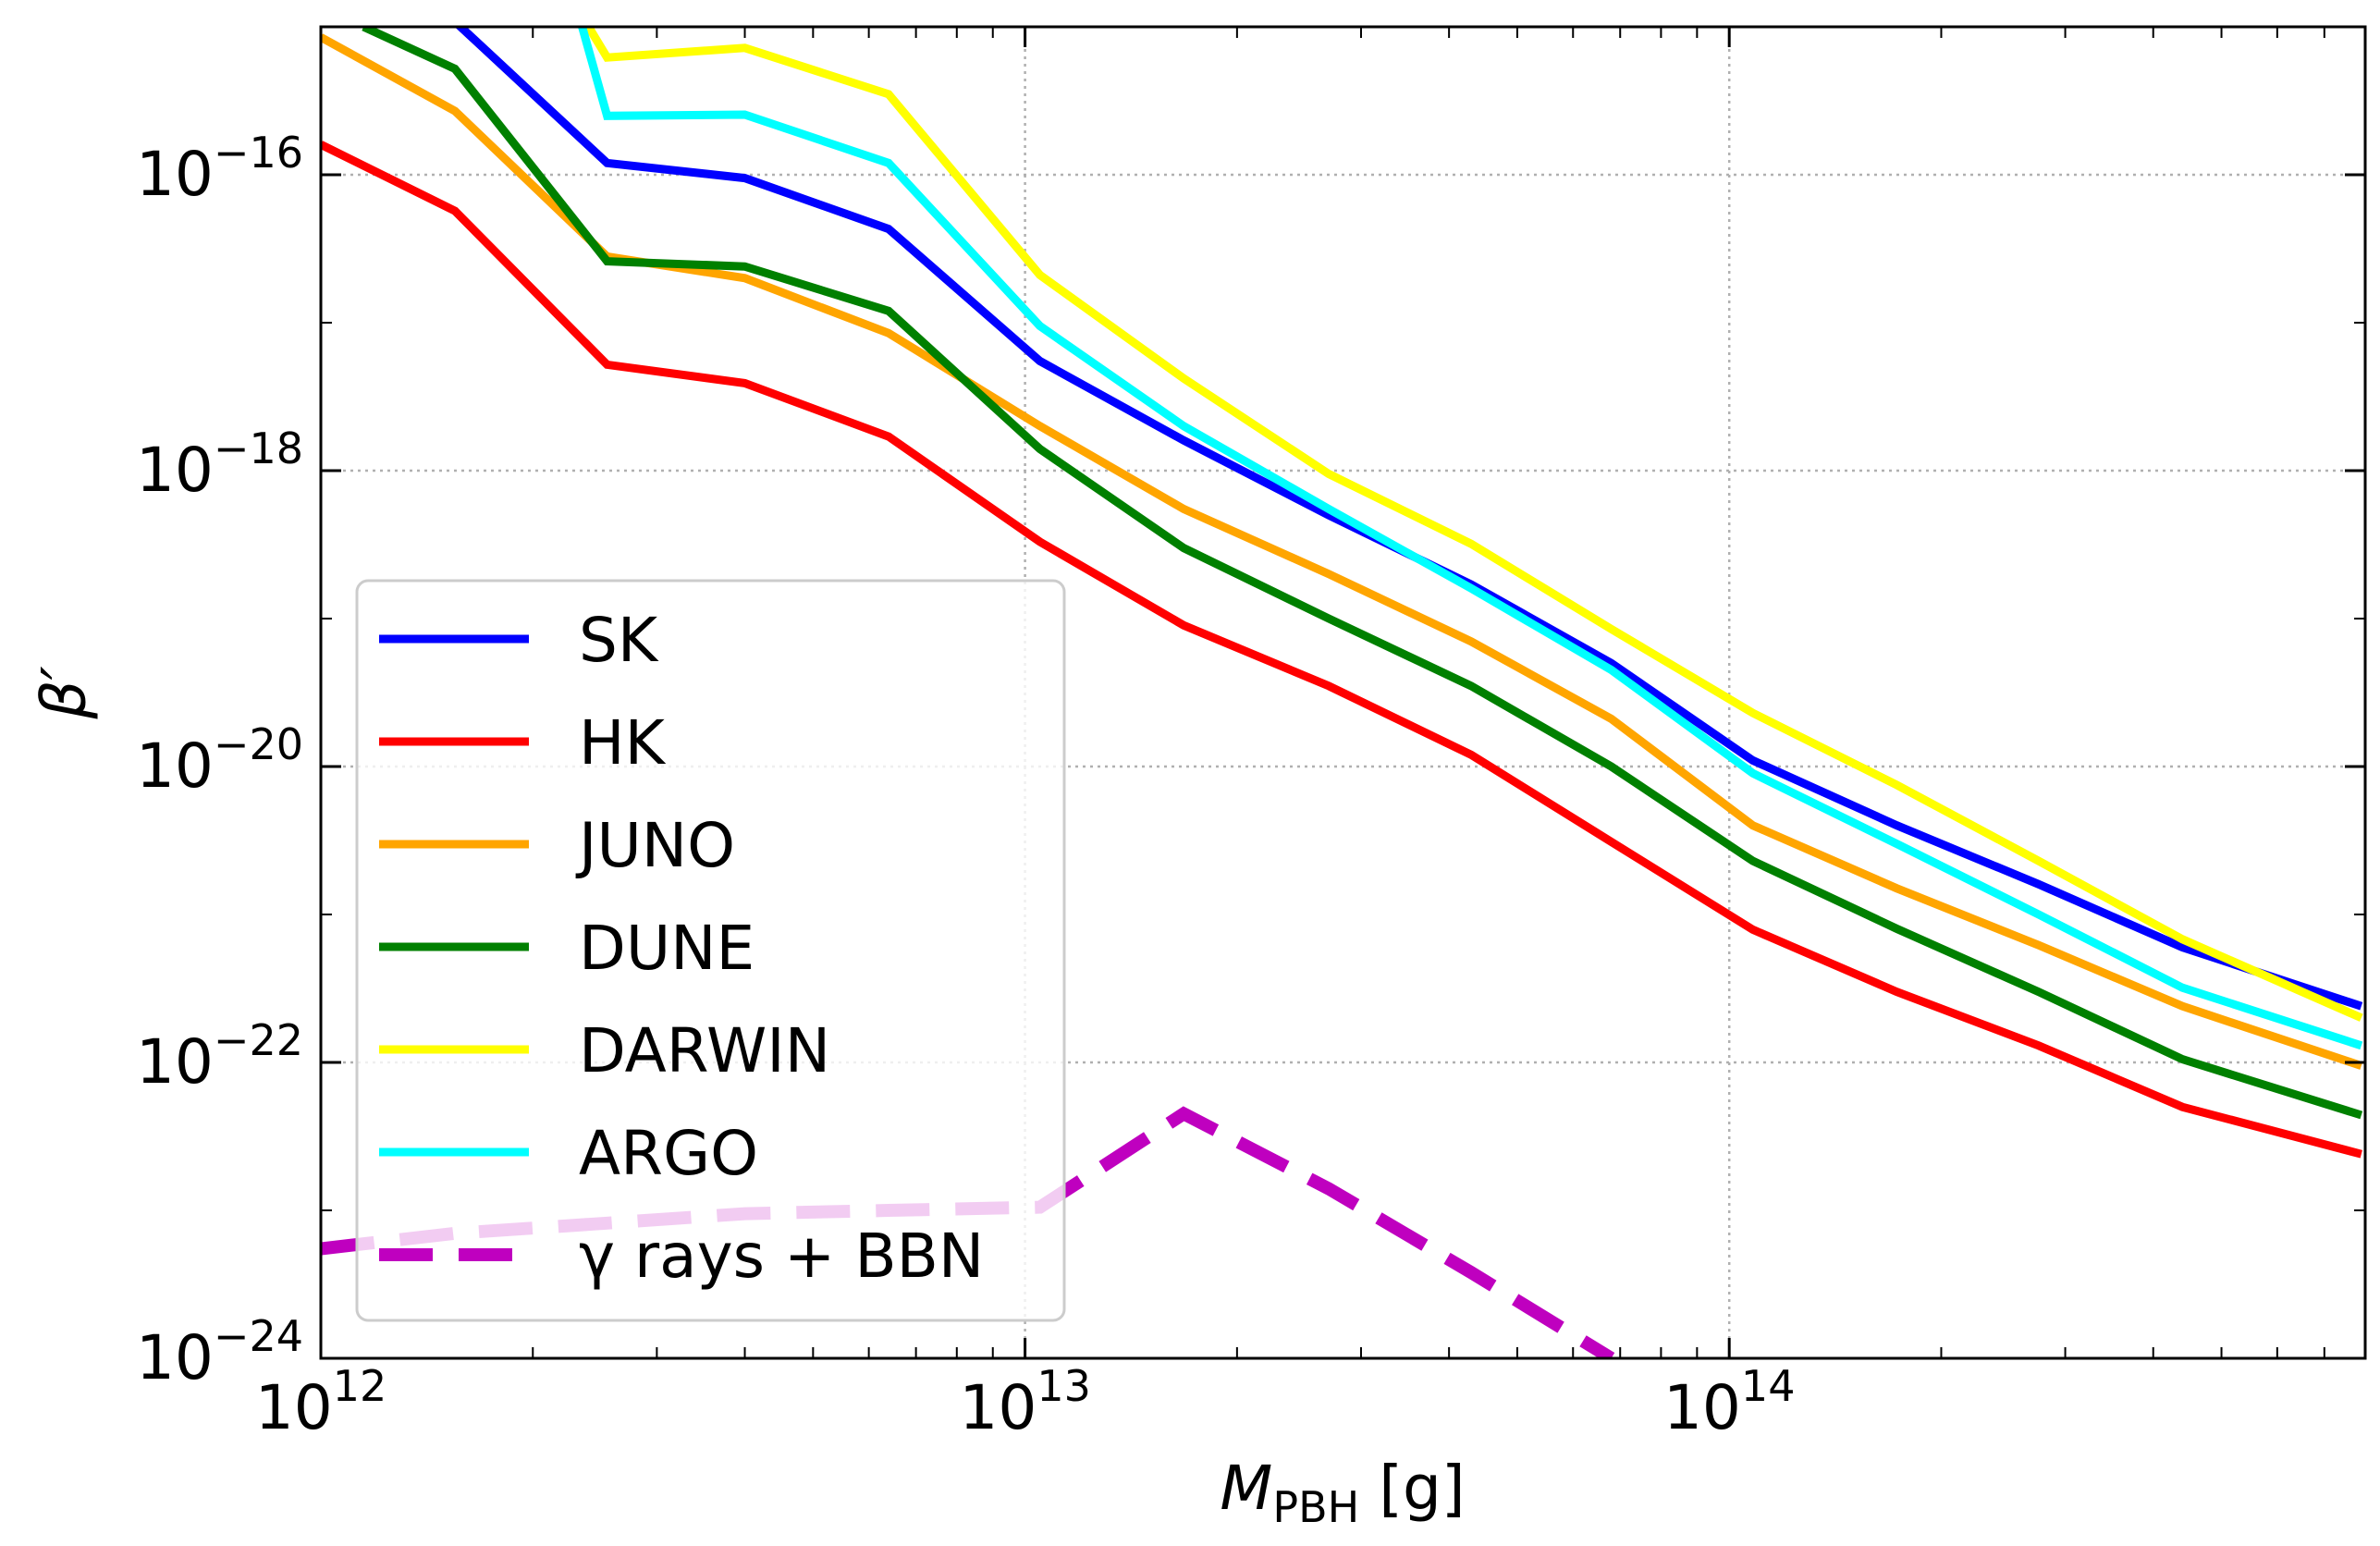 This screenshot has height=1546, width=2380. What do you see at coordinates (219, 760) in the screenshot?
I see `y-tick-label: 10−20` at bounding box center [219, 760].